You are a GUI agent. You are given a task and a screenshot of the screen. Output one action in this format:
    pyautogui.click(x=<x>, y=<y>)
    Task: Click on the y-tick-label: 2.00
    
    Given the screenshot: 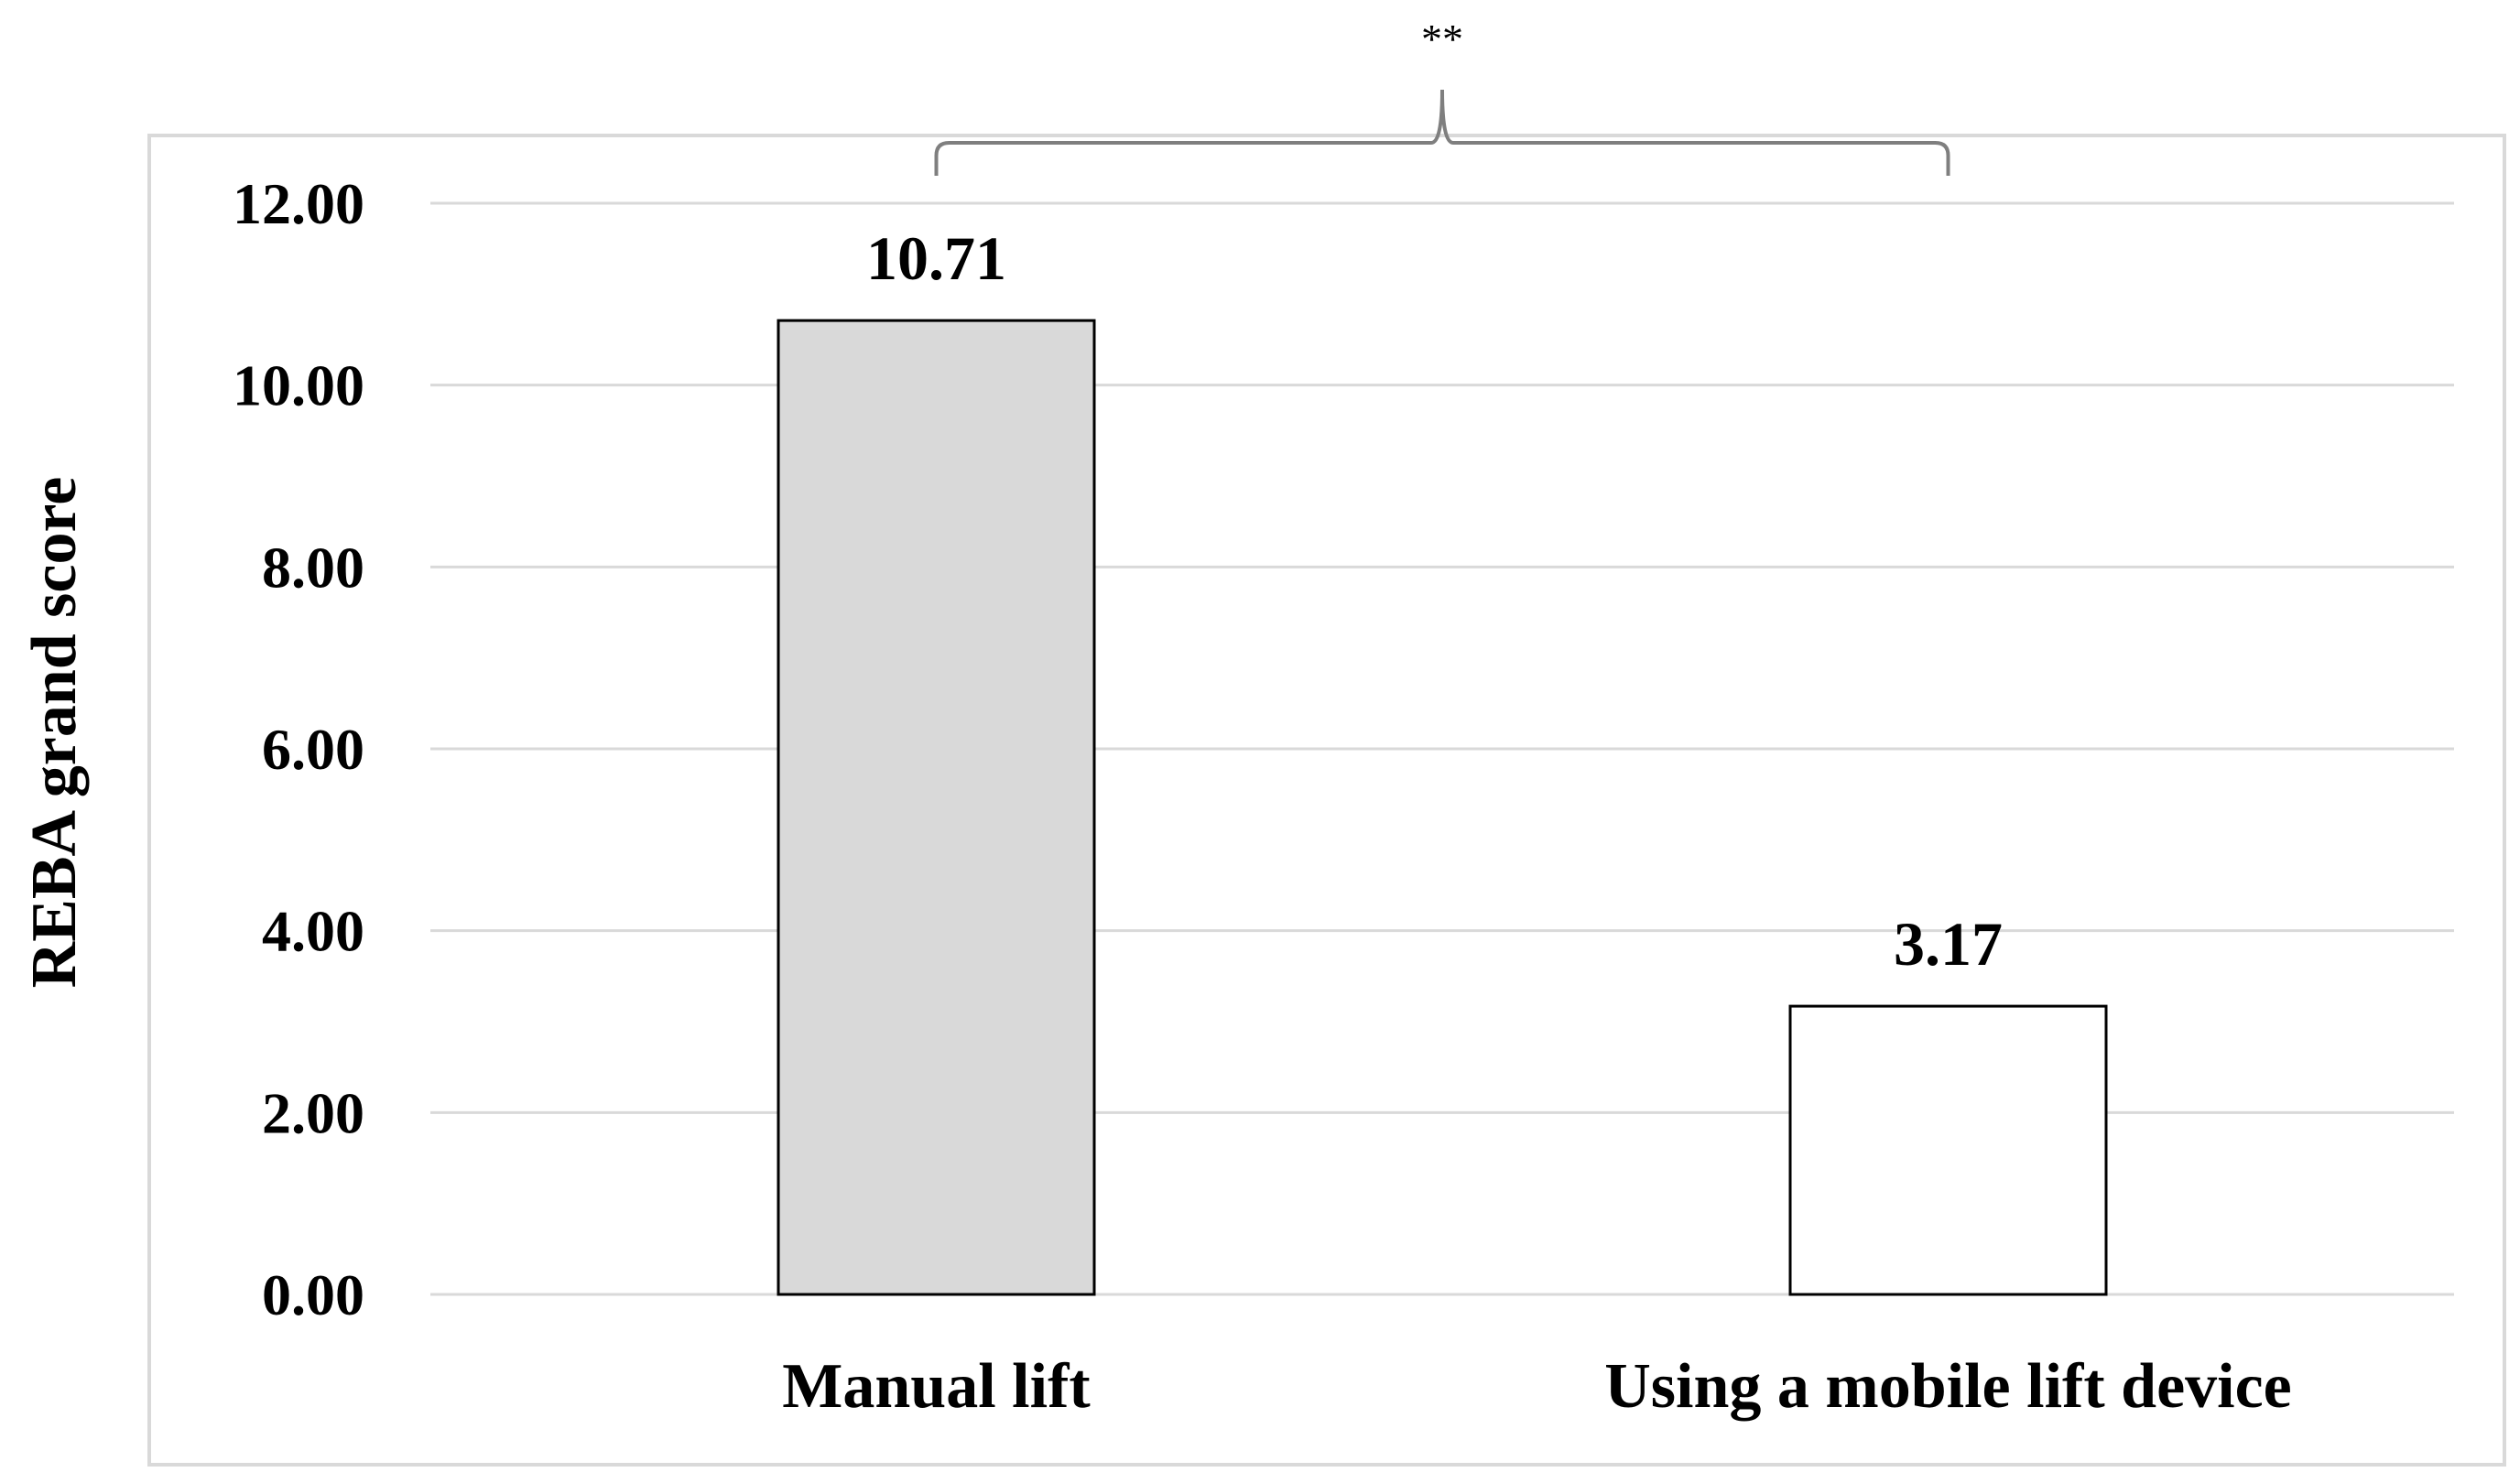 What is the action you would take?
    pyautogui.click(x=313, y=1112)
    